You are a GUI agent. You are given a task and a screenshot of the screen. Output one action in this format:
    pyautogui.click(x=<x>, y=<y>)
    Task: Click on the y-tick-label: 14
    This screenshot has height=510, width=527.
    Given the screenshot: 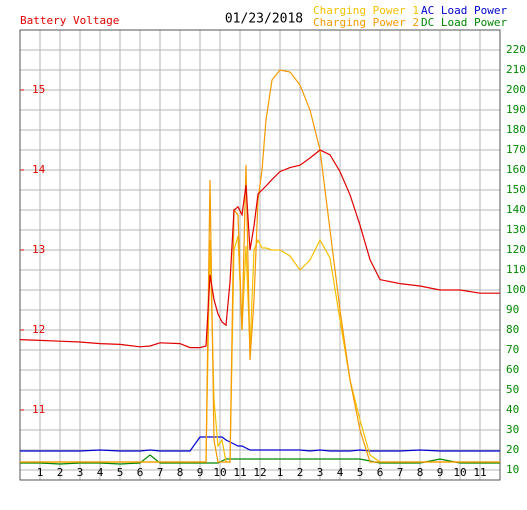 What is the action you would take?
    pyautogui.click(x=39, y=169)
    